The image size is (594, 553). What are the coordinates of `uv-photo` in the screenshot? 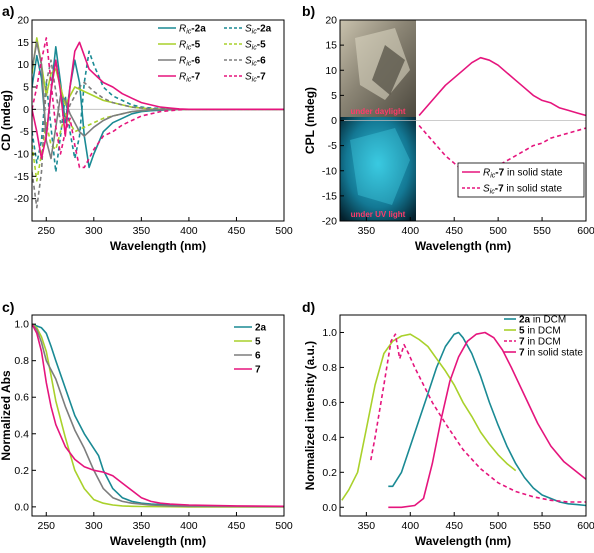 It's located at (378, 169).